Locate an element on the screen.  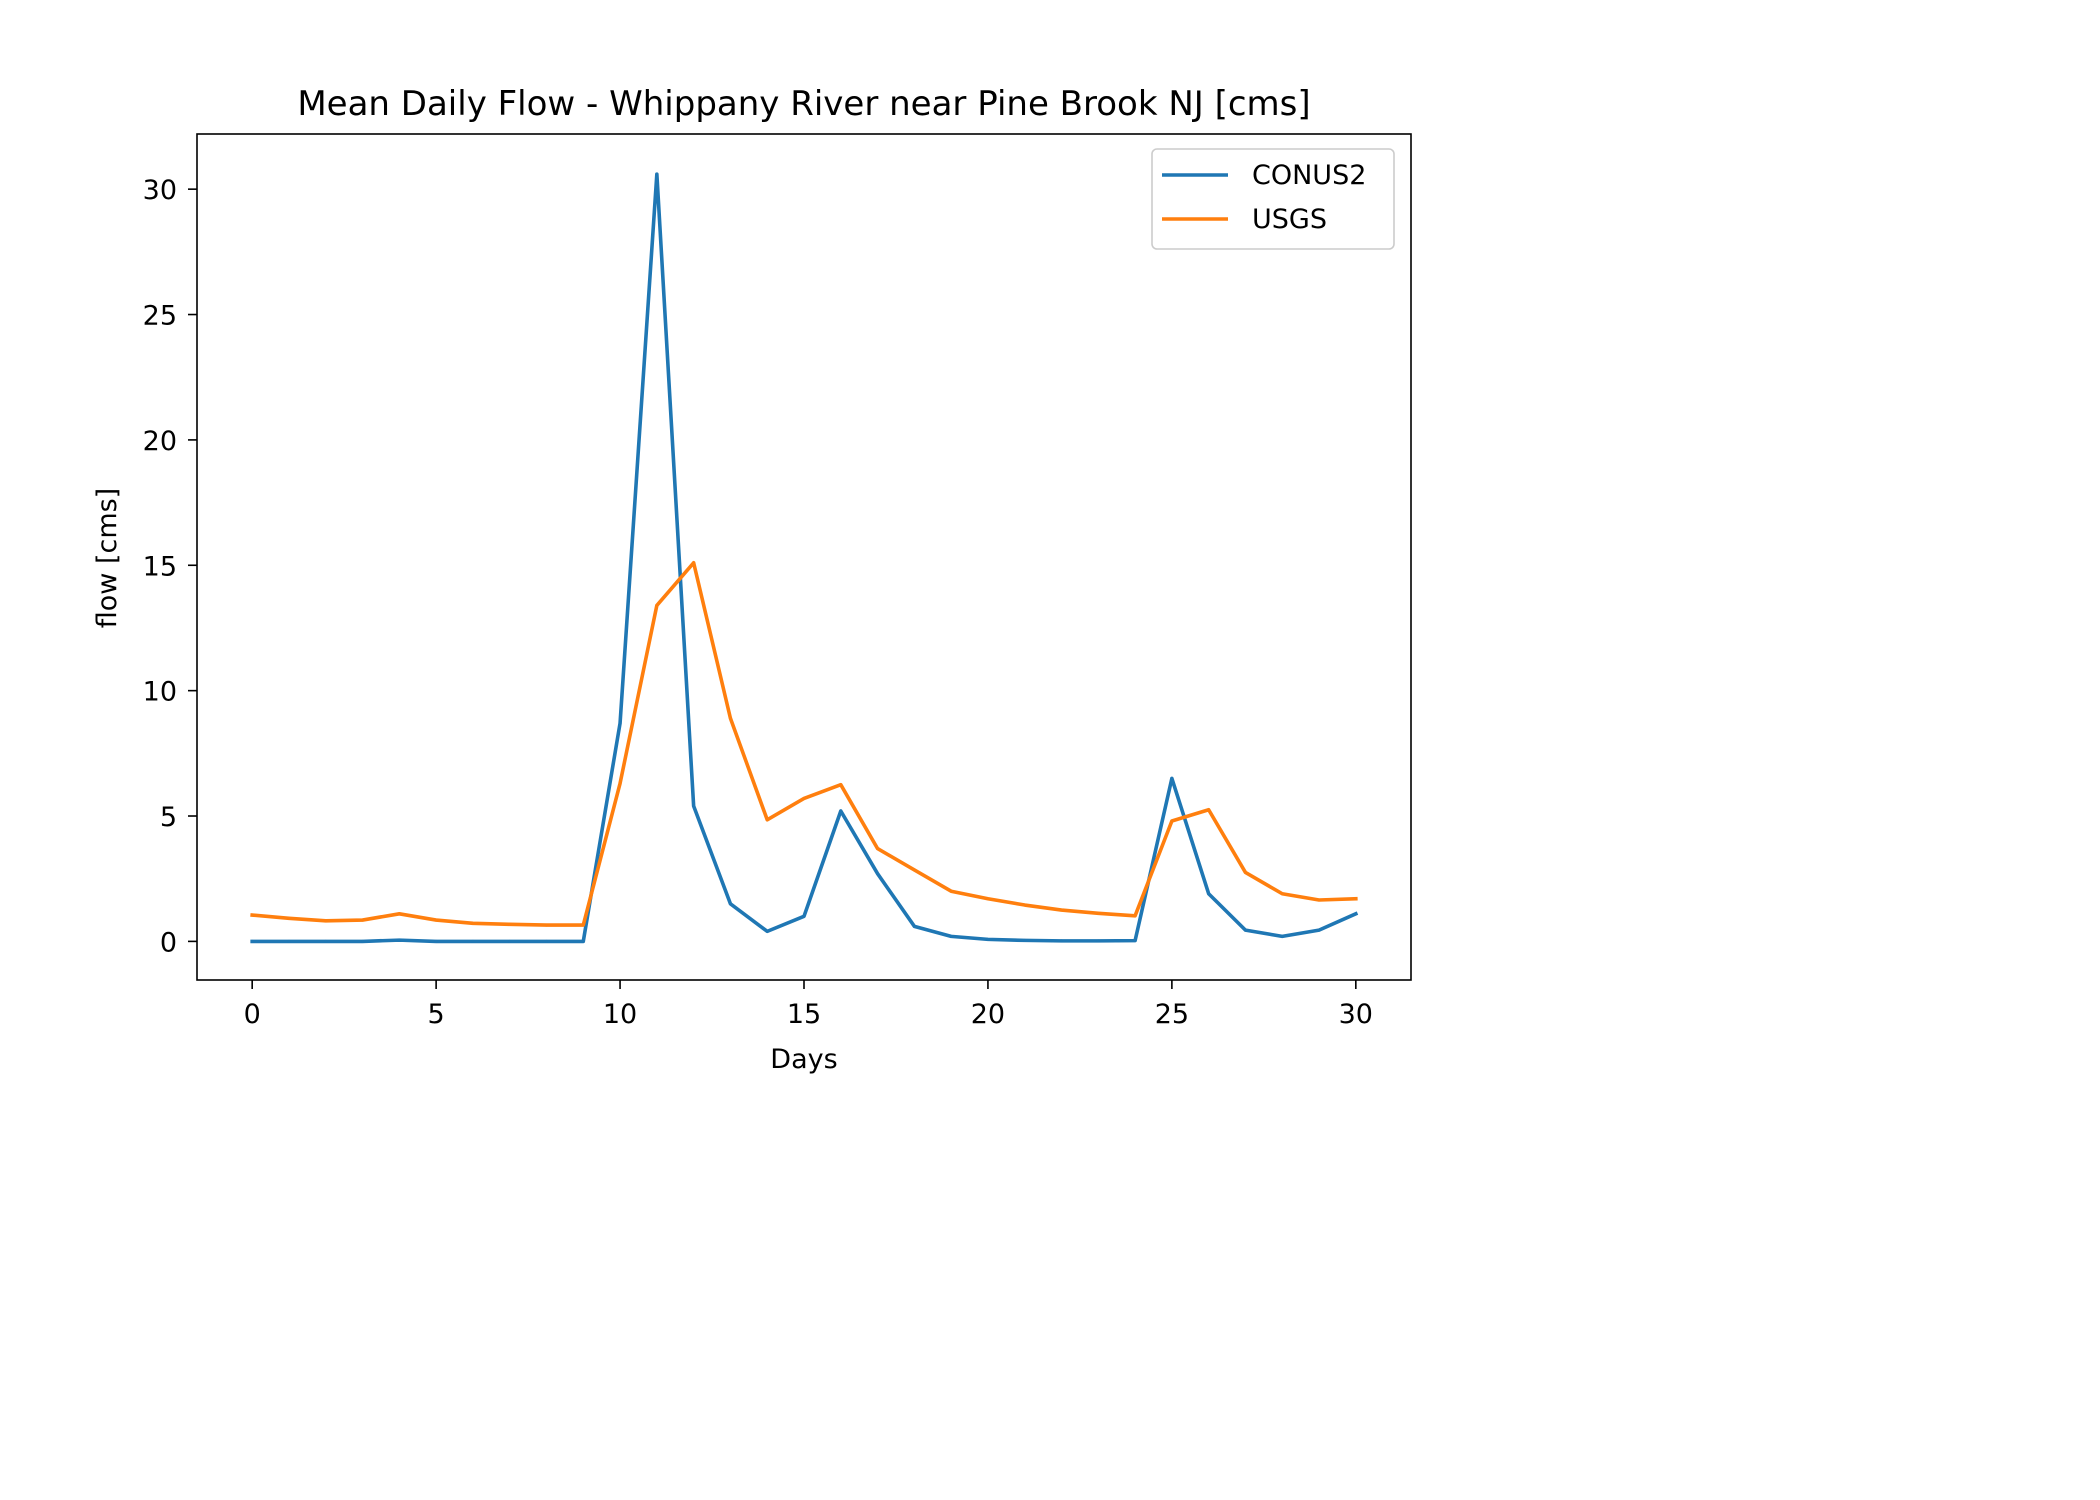
y-tick-label: 25 is located at coordinates (160, 316).